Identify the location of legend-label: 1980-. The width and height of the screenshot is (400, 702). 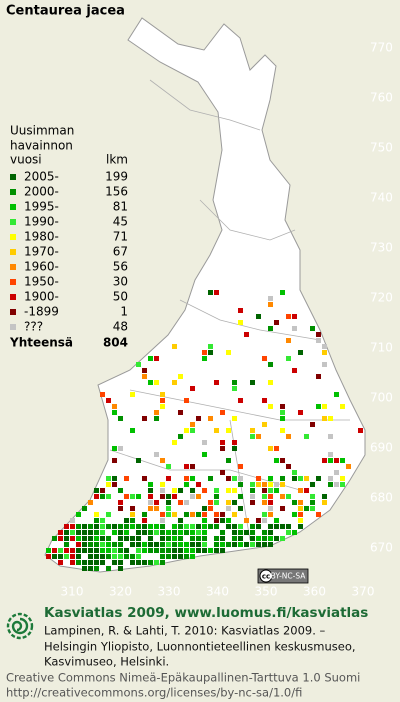
(41, 237).